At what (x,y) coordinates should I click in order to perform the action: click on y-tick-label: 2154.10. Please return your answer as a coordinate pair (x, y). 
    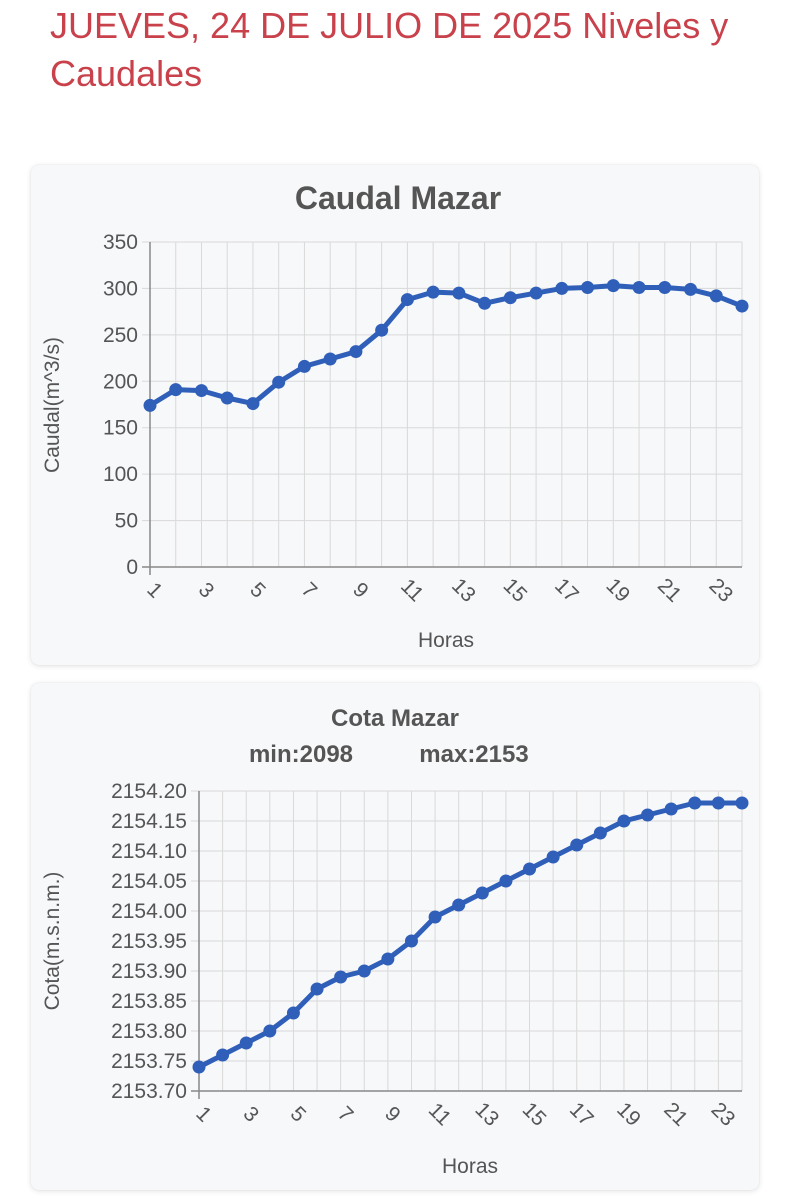
    Looking at the image, I should click on (149, 851).